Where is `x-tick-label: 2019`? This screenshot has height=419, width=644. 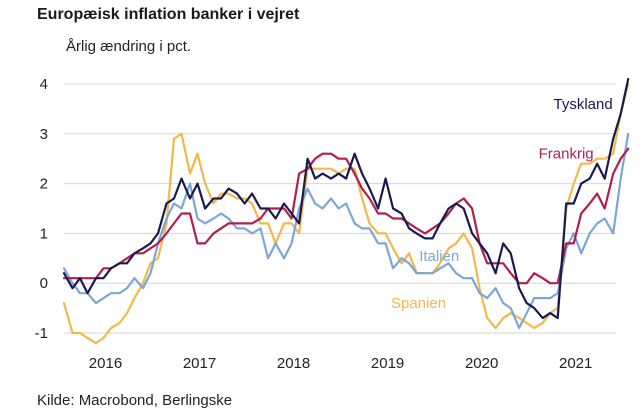 x-tick-label: 2019 is located at coordinates (387, 363).